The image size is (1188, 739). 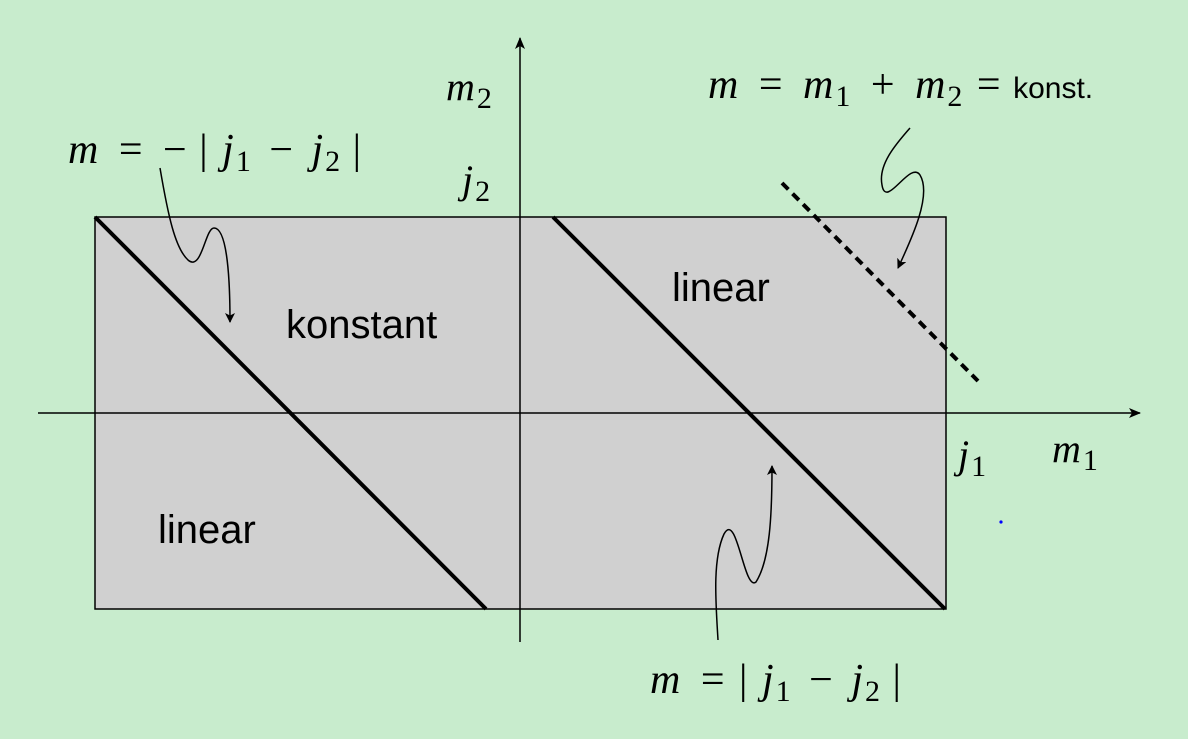 What do you see at coordinates (469, 89) in the screenshot?
I see `m2-axis-label: m2` at bounding box center [469, 89].